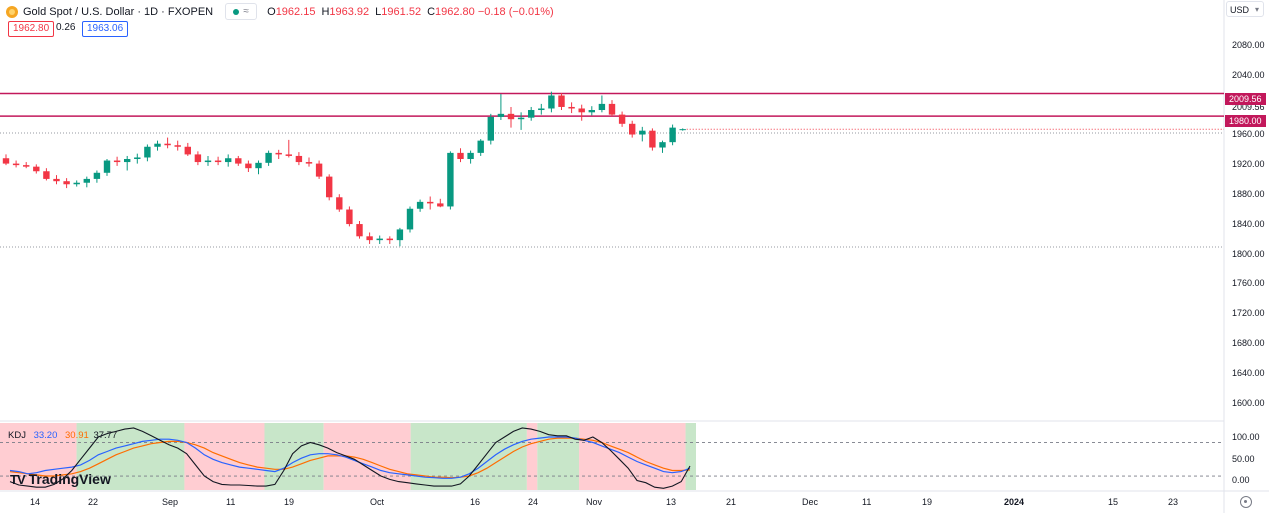 Image resolution: width=1269 pixels, height=513 pixels. I want to click on chevron-down-icon: ▾, so click(1256, 9).